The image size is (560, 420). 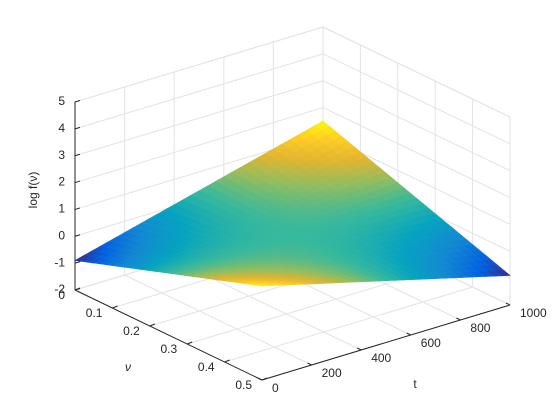 What do you see at coordinates (61, 128) in the screenshot?
I see `z-tick-label: 4` at bounding box center [61, 128].